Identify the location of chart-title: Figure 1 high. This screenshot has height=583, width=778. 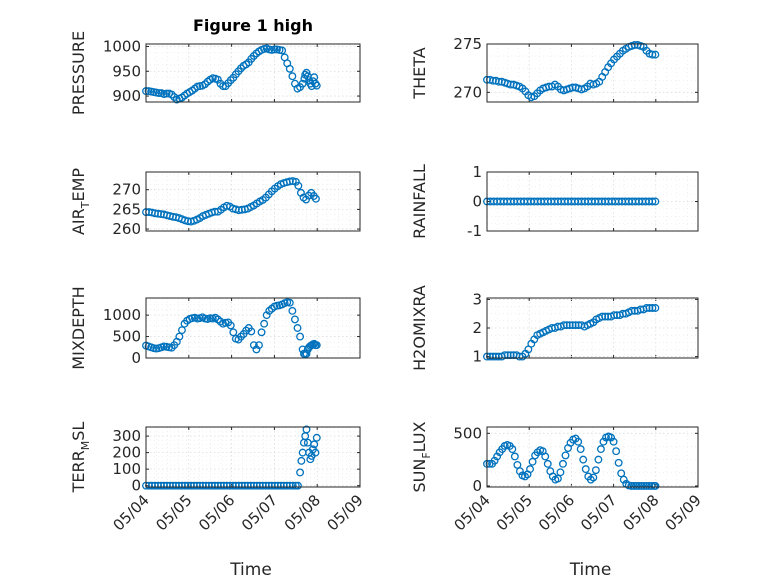
(253, 25).